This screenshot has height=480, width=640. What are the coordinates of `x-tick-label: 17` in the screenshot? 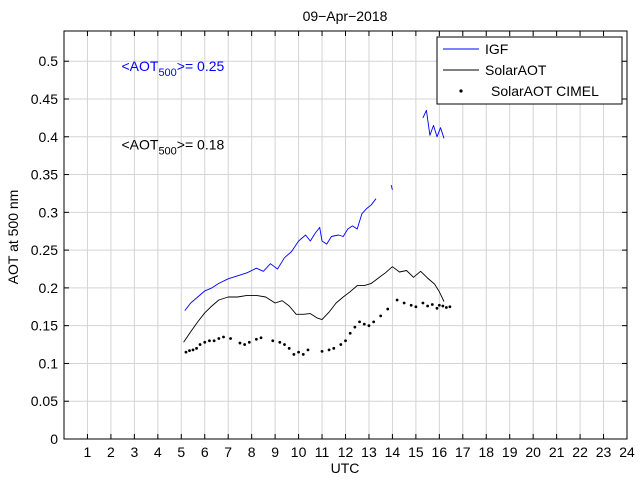 It's located at (463, 452).